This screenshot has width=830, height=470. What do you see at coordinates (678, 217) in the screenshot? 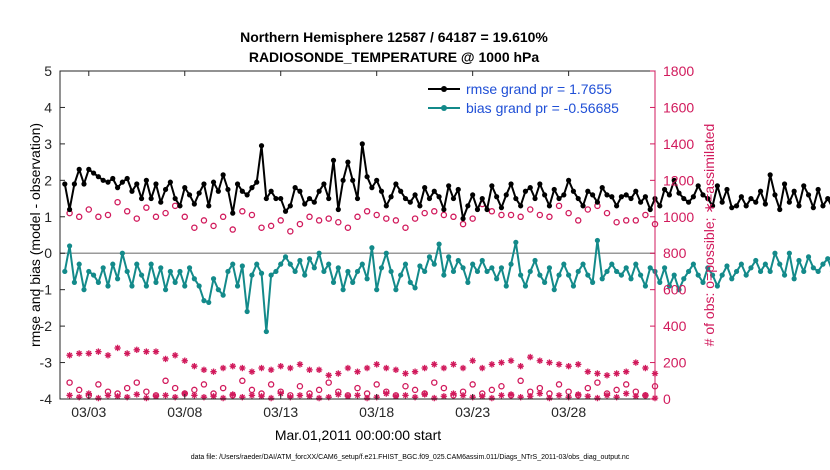
I see `y-right-tick-label: 1000` at bounding box center [678, 217].